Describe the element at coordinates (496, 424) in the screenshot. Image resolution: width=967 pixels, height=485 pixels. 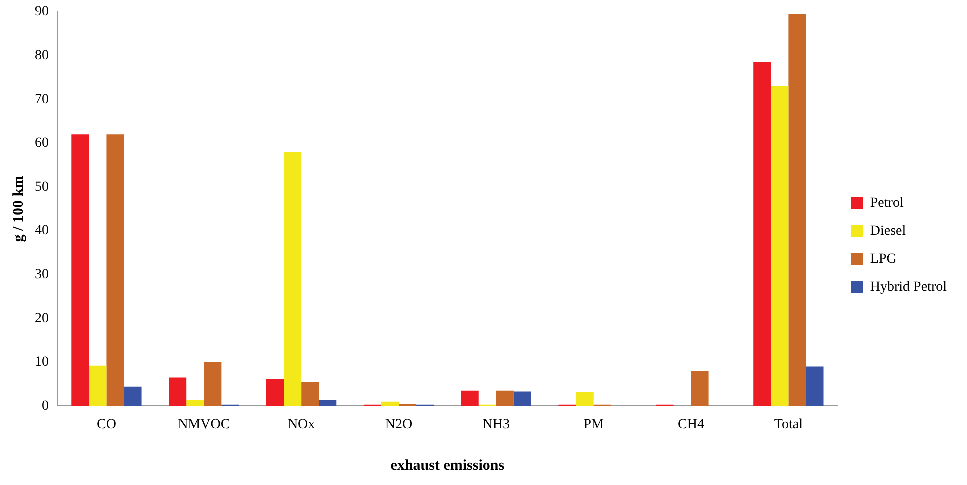
I see `x-tick-label: NH3` at that location.